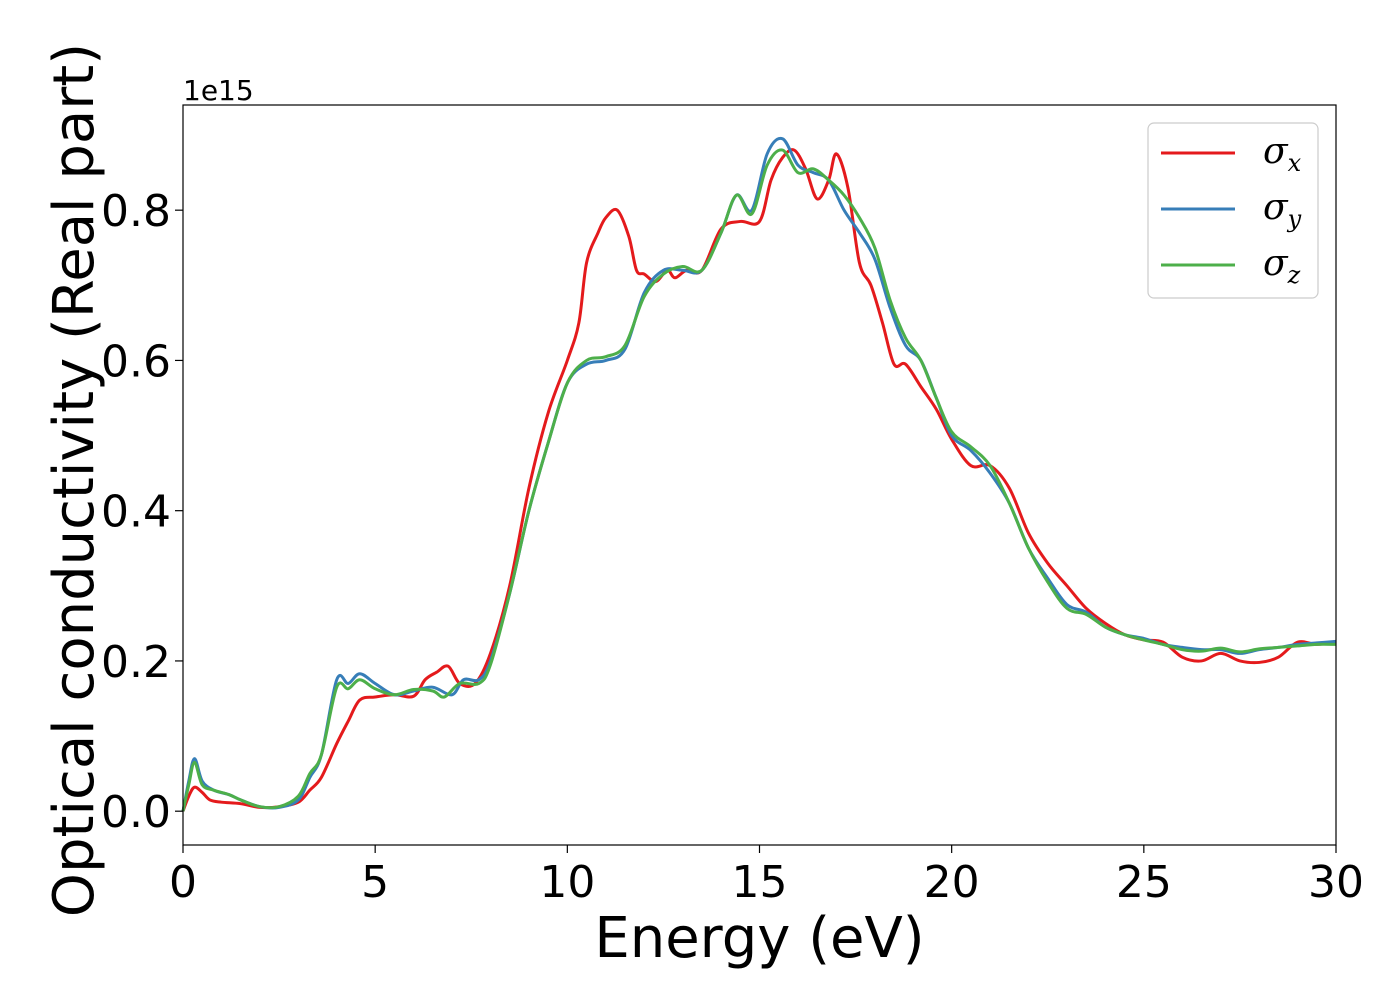 This screenshot has height=1000, width=1400. Describe the element at coordinates (183, 882) in the screenshot. I see `x-tick-label: 0` at that location.